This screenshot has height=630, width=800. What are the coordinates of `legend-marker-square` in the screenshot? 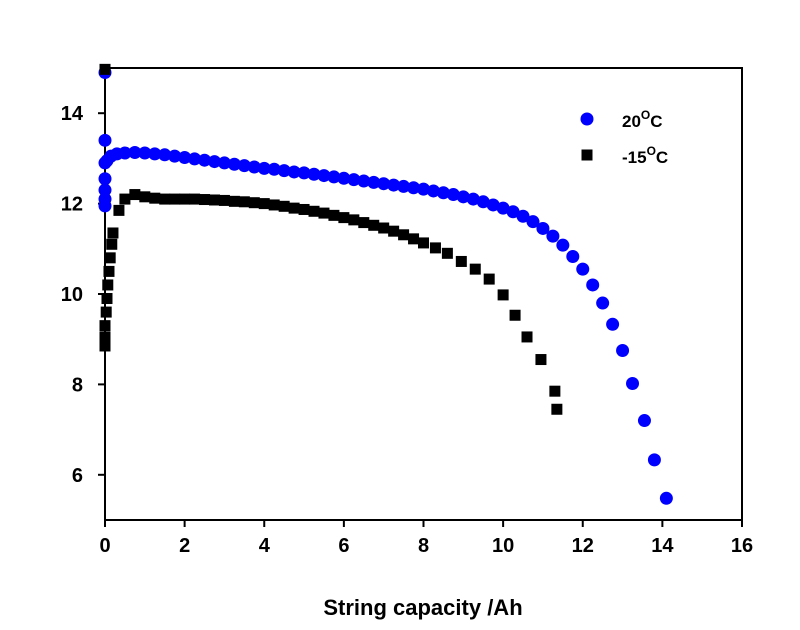 It's located at (587, 155).